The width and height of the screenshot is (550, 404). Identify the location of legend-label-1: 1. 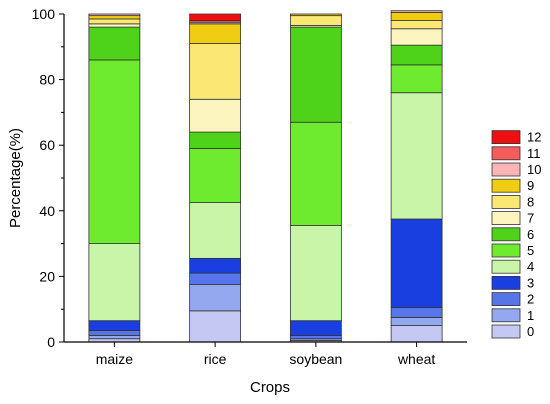
(530, 315).